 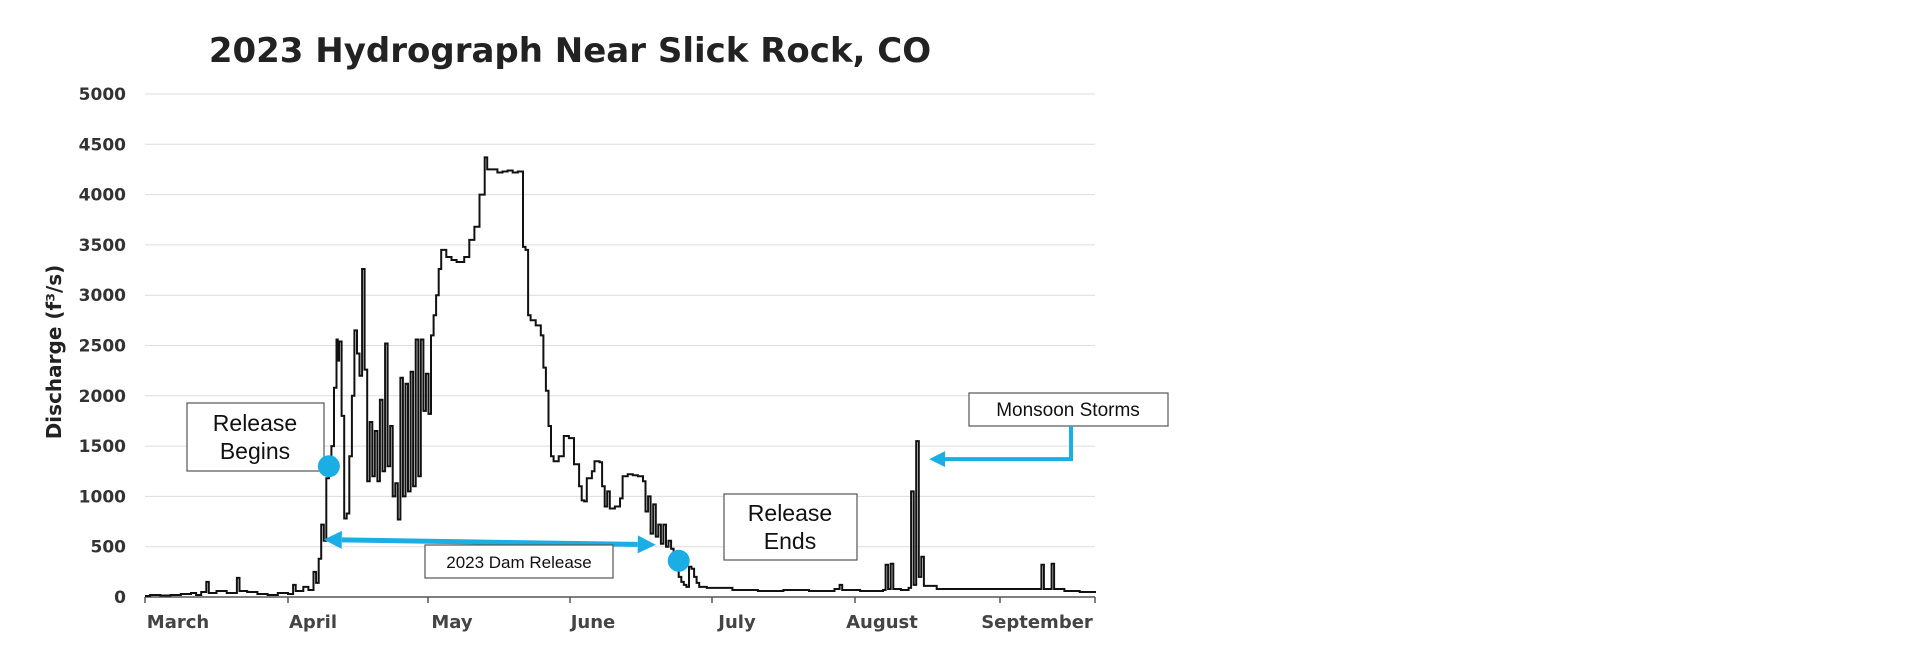 I want to click on release-begins-marker, so click(x=328, y=466).